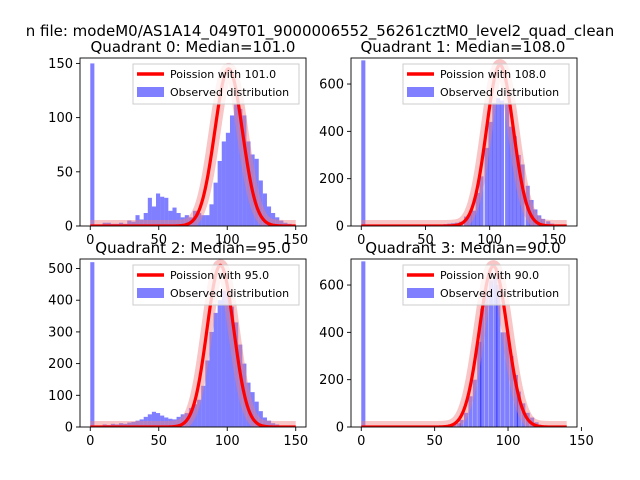 The width and height of the screenshot is (640, 480). What do you see at coordinates (331, 286) in the screenshot?
I see `y-tick-label: 600` at bounding box center [331, 286].